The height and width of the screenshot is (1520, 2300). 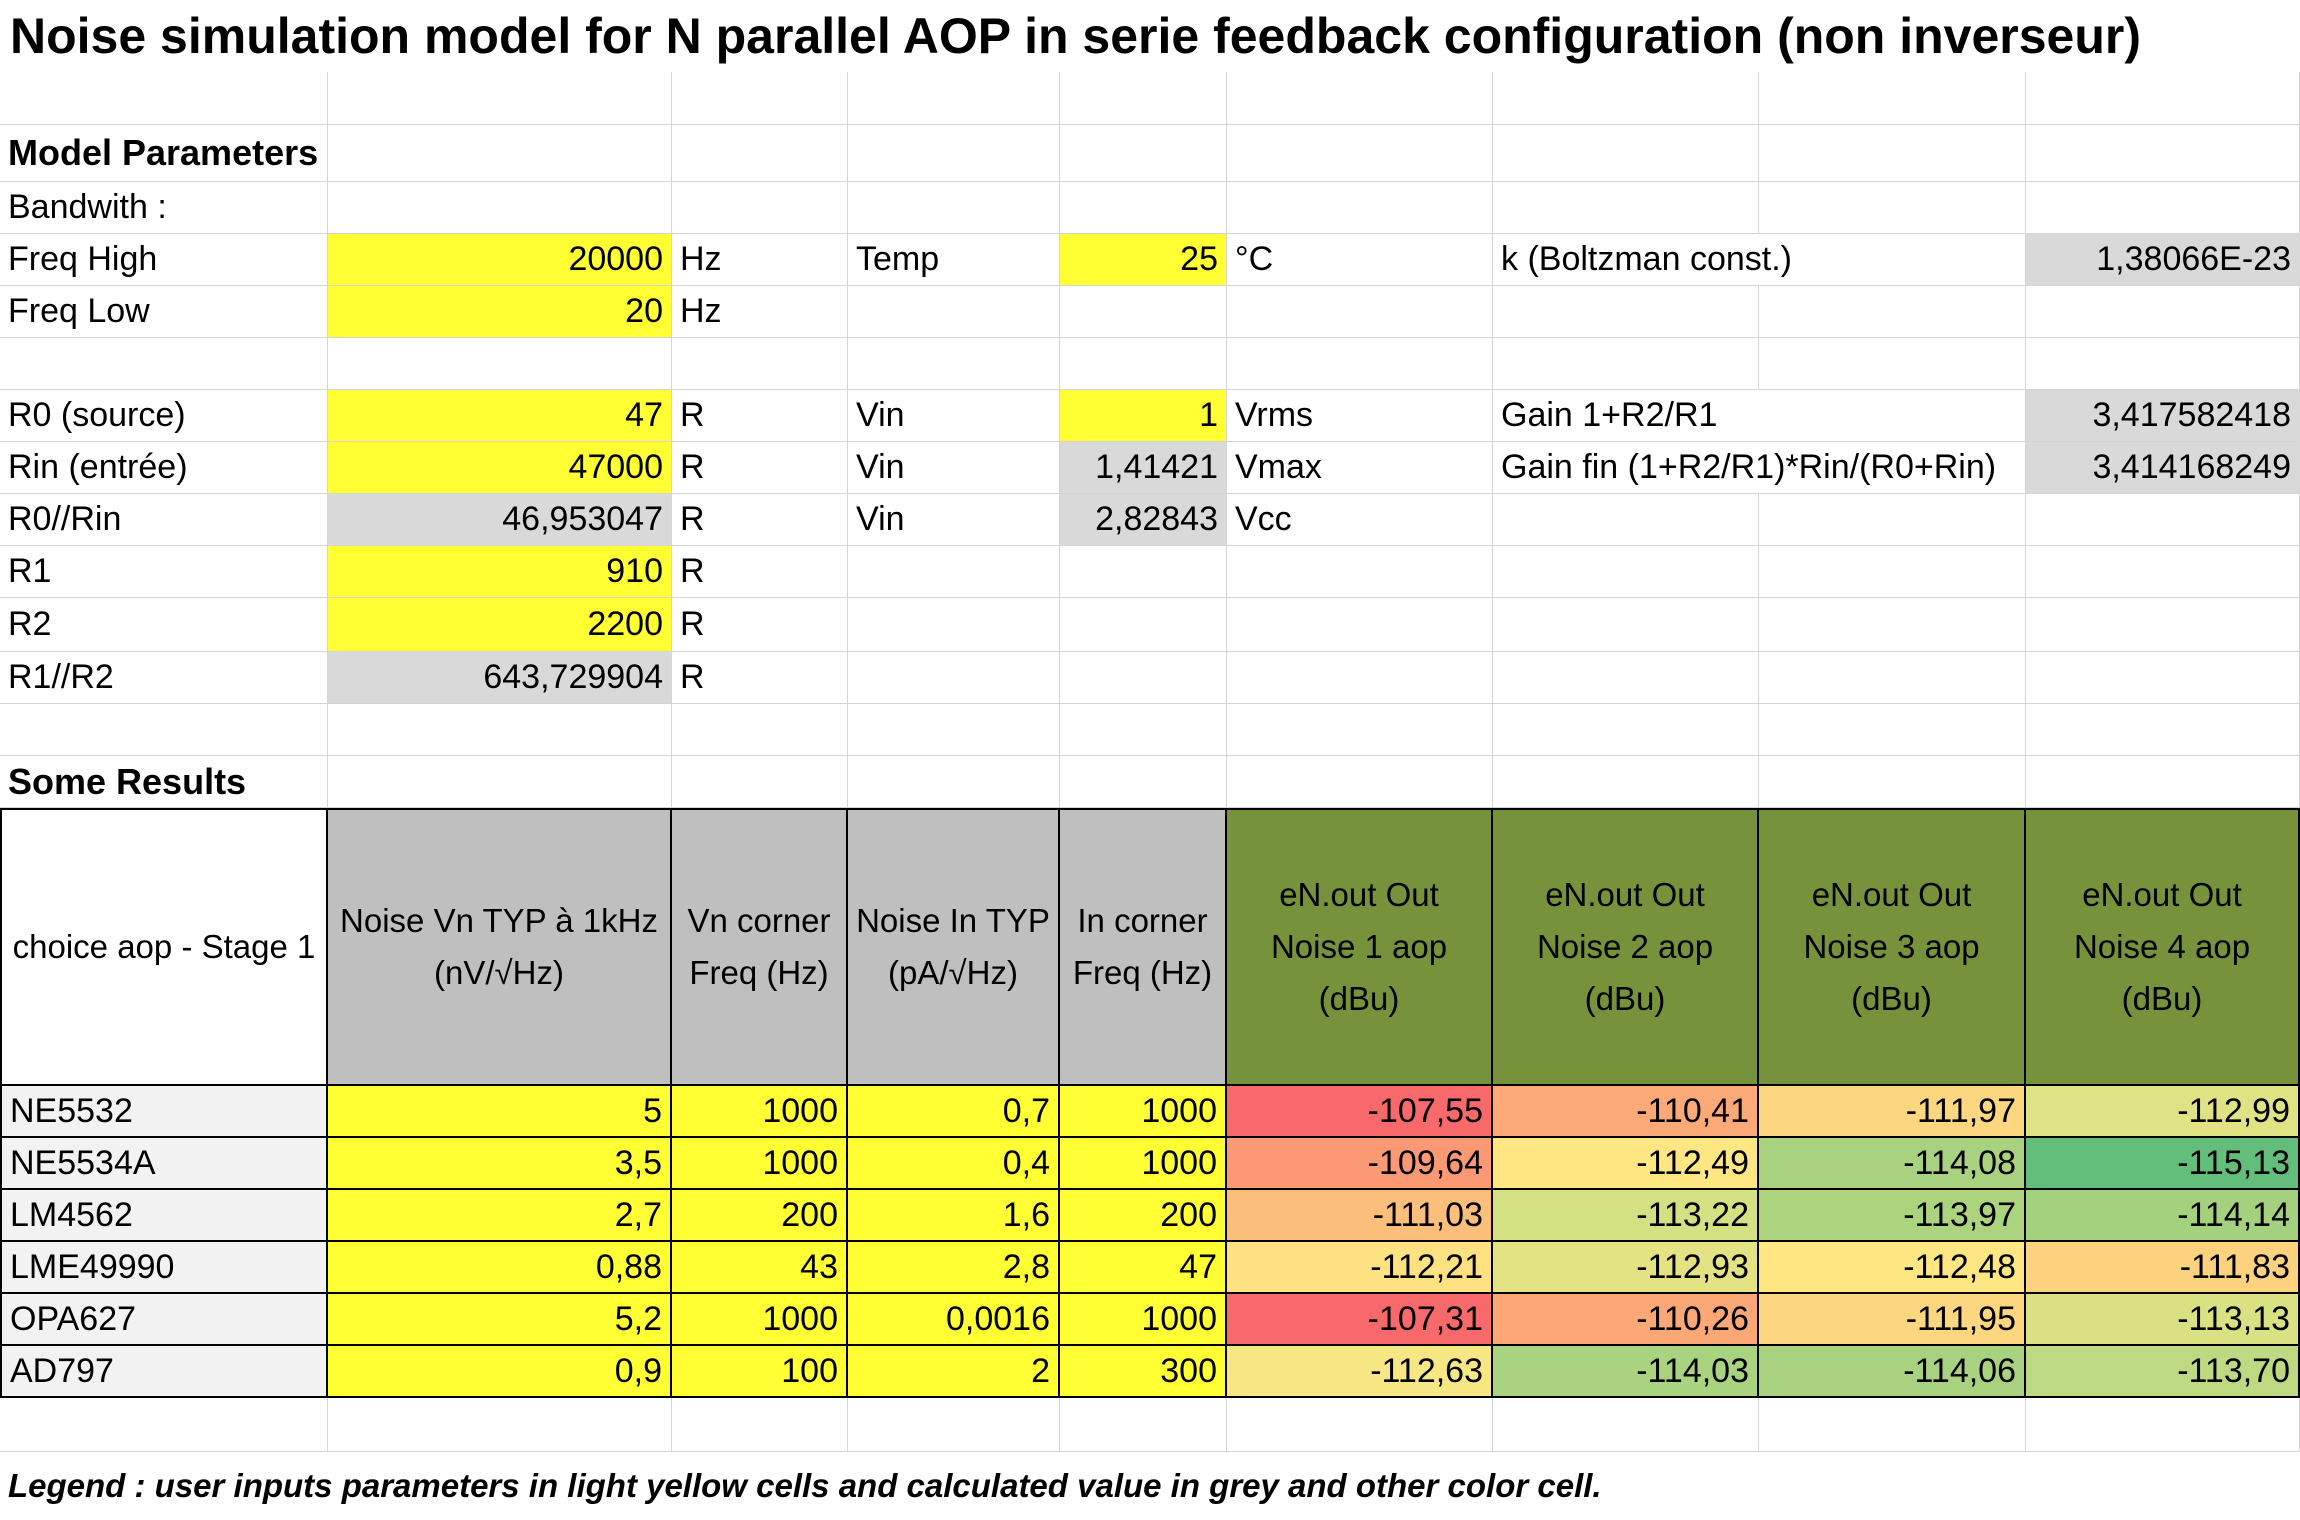 I want to click on out-noise-4-aop: -114,14, so click(x=2163, y=1216).